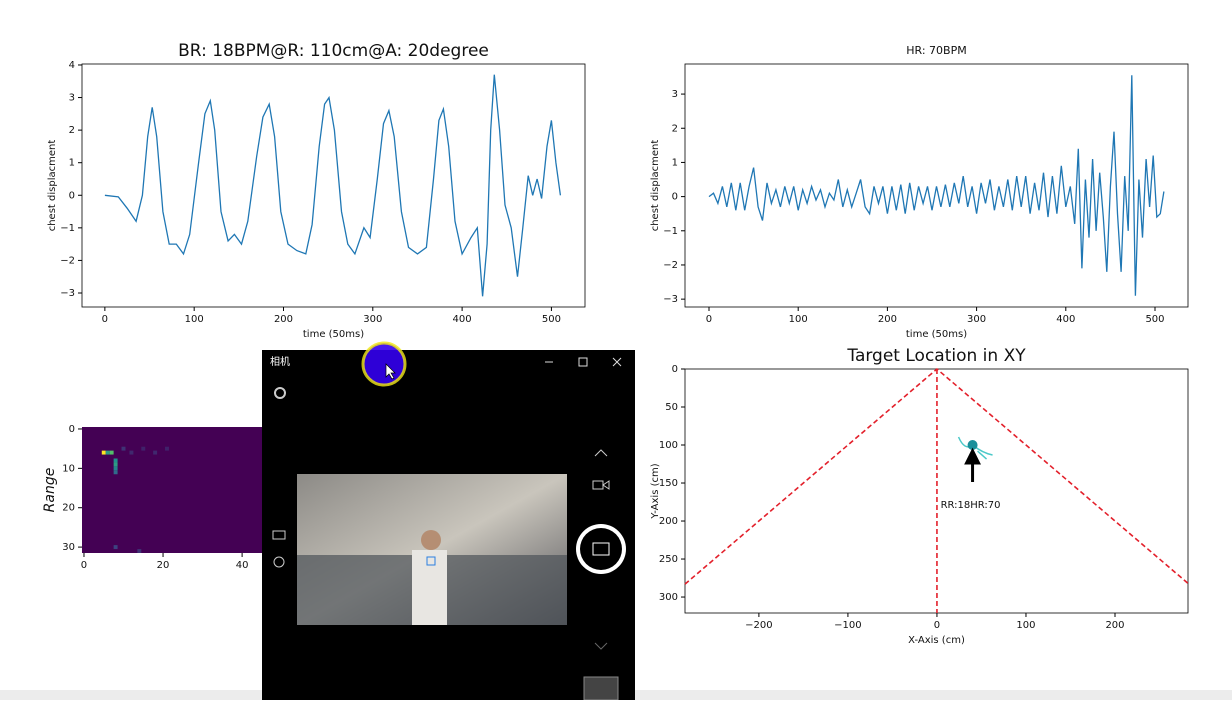 This screenshot has width=1232, height=704. I want to click on x-axis-label: X-Axis (cm), so click(936, 640).